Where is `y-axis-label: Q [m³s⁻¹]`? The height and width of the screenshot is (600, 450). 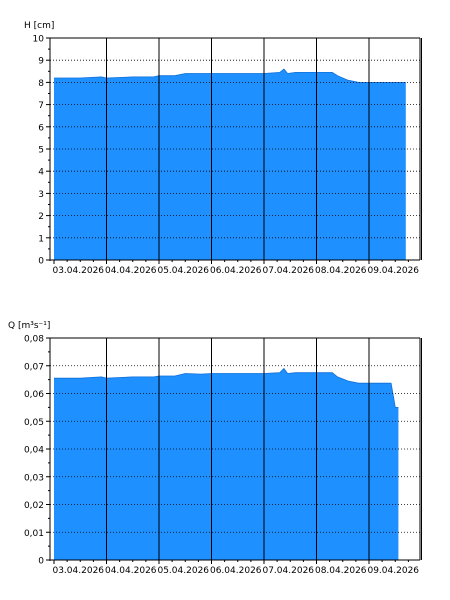
y-axis-label: Q [m³s⁻¹] is located at coordinates (29, 326).